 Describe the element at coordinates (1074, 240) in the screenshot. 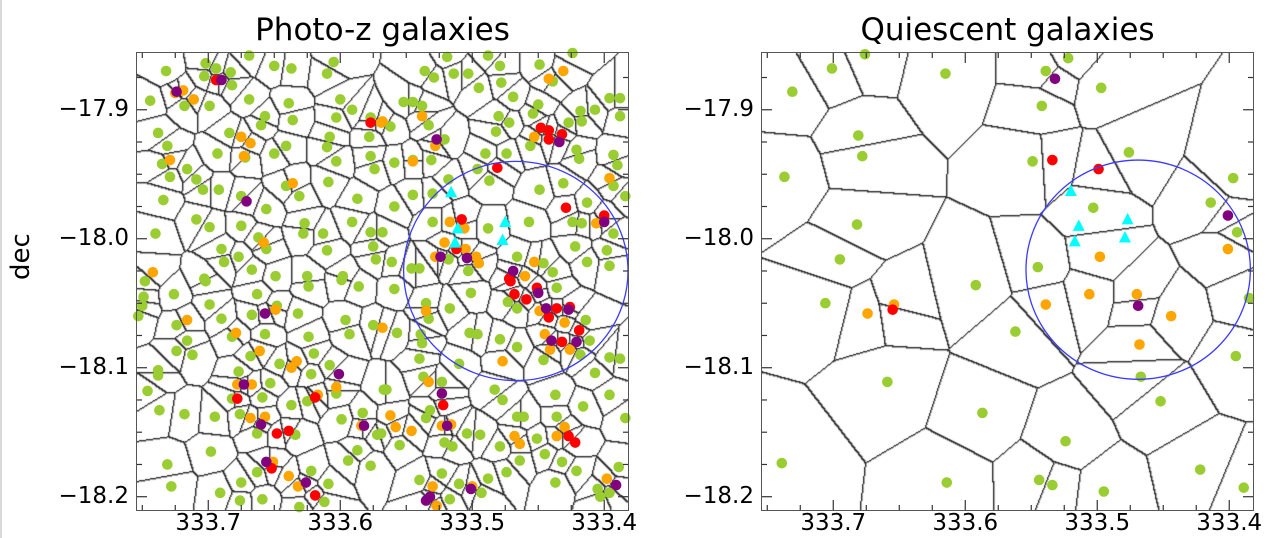

I see `triangle-point` at that location.